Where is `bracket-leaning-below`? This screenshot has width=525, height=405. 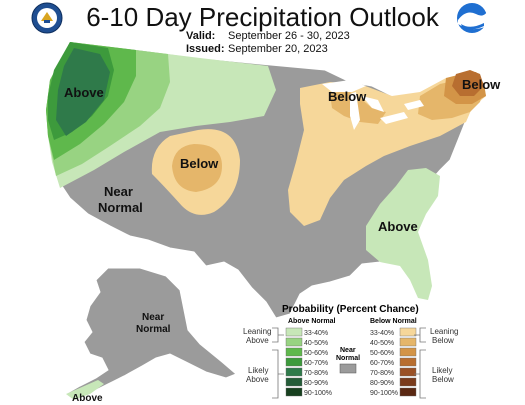
bracket-leaning-below is located at coordinates (420, 335).